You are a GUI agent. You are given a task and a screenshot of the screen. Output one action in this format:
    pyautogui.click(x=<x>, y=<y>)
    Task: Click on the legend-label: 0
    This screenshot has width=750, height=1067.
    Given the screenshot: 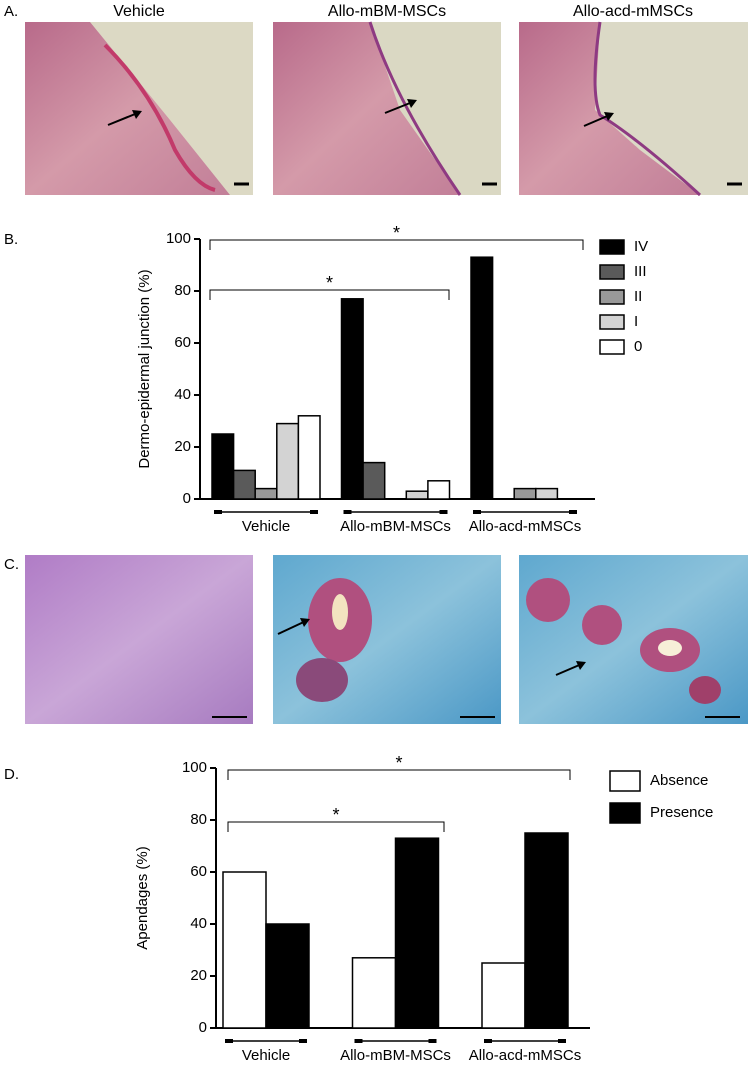 What is the action you would take?
    pyautogui.click(x=638, y=346)
    